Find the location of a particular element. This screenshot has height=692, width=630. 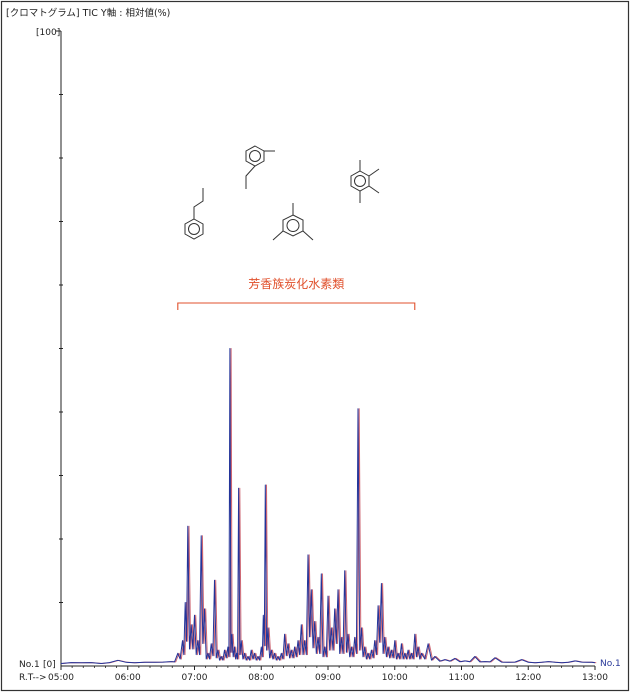

y-bottom-label: [0] is located at coordinates (49, 665).